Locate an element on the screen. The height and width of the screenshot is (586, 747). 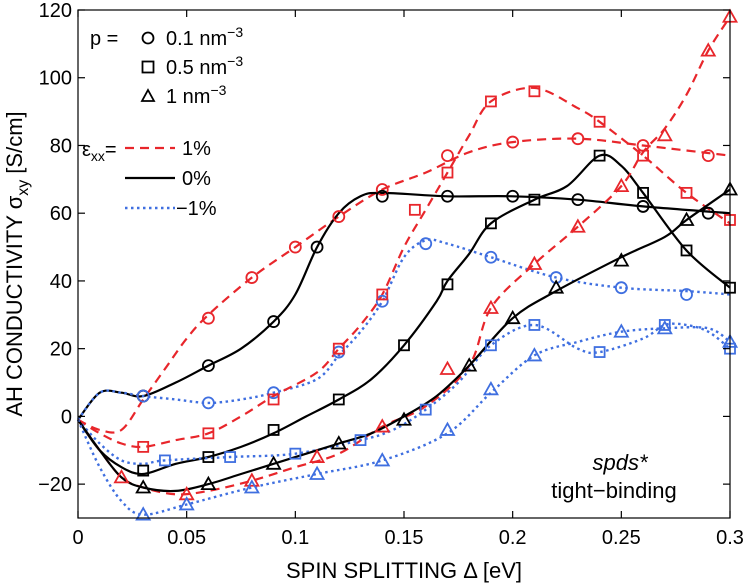
legend-strain-plus1: 1% is located at coordinates (168, 149).